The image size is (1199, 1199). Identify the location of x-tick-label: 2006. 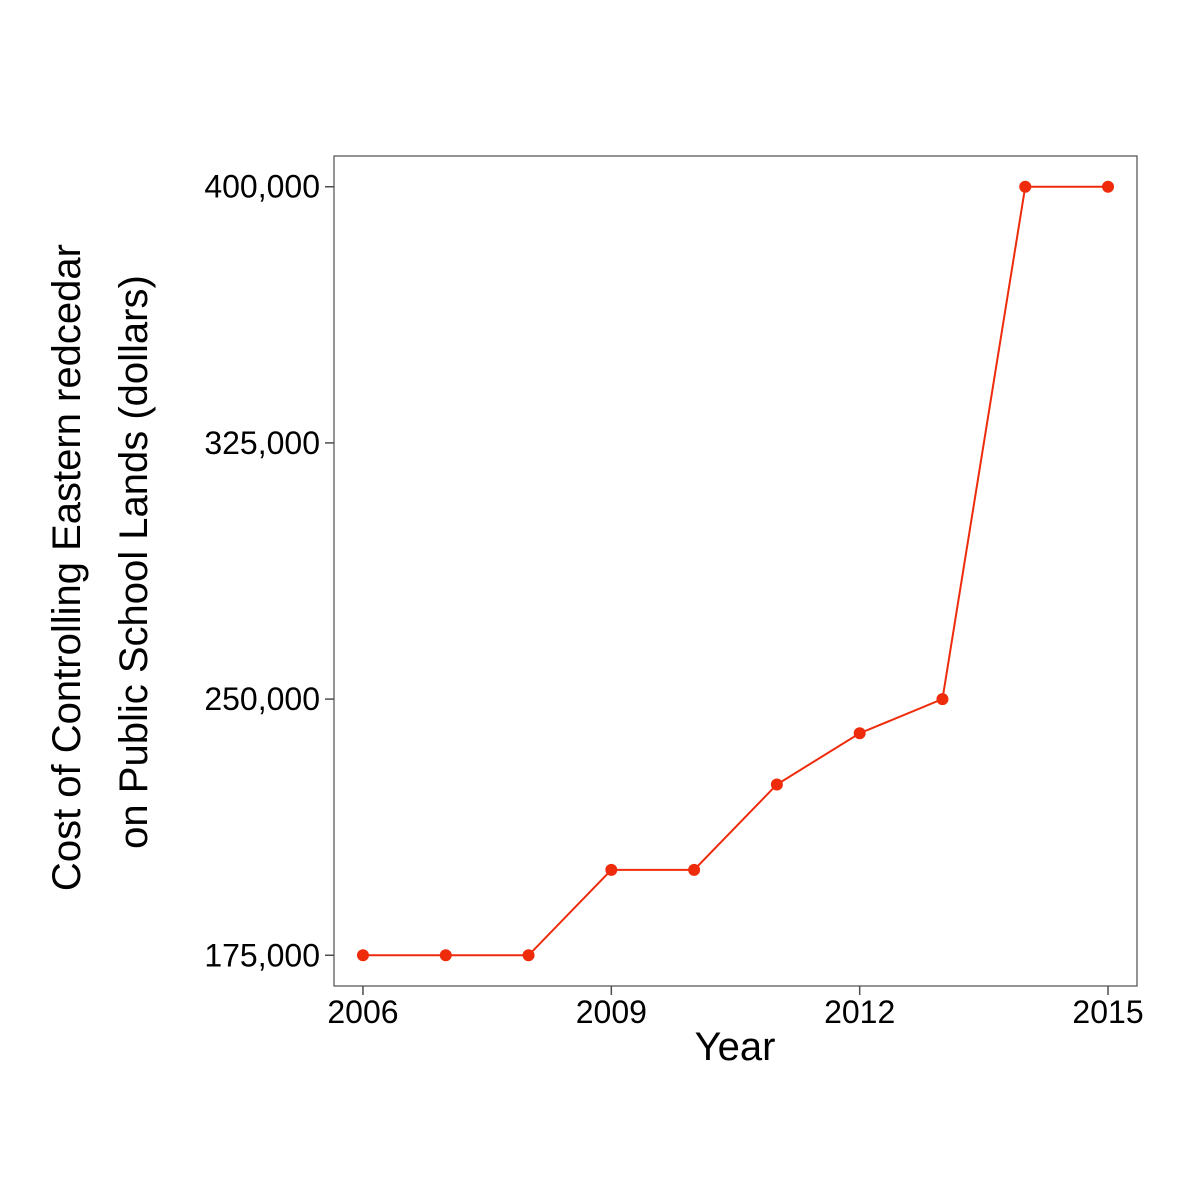
(362, 1012).